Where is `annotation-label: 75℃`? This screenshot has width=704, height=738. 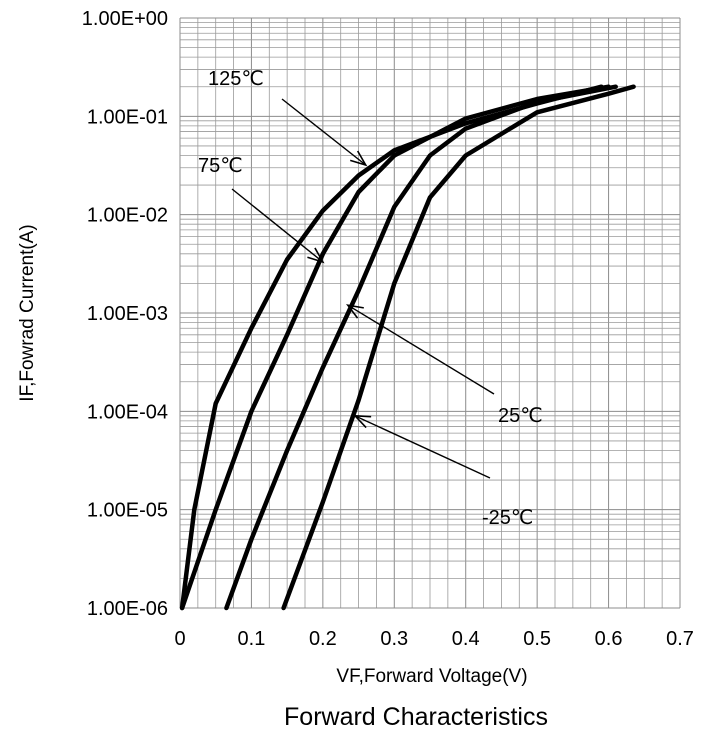 annotation-label: 75℃ is located at coordinates (220, 166).